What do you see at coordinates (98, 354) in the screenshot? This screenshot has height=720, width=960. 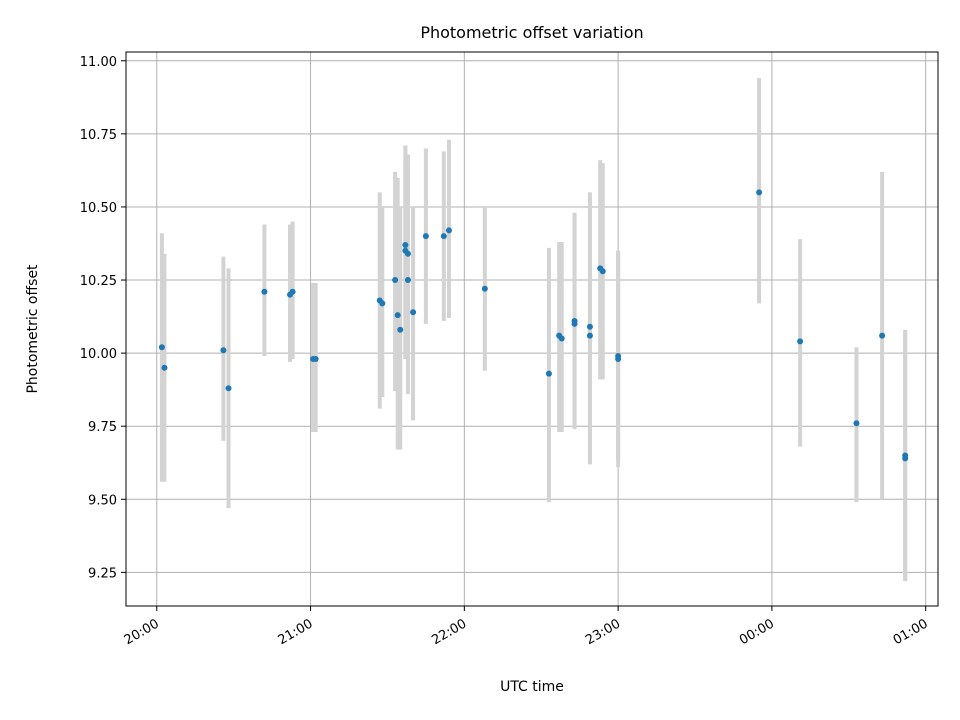 I see `y-tick-label: 10.00` at bounding box center [98, 354].